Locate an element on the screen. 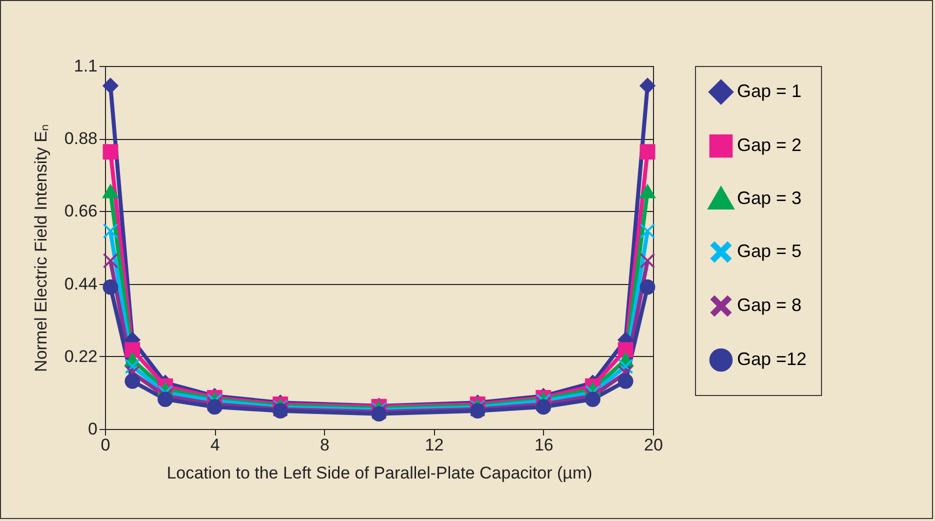  x-tick-label: 8 is located at coordinates (325, 445).